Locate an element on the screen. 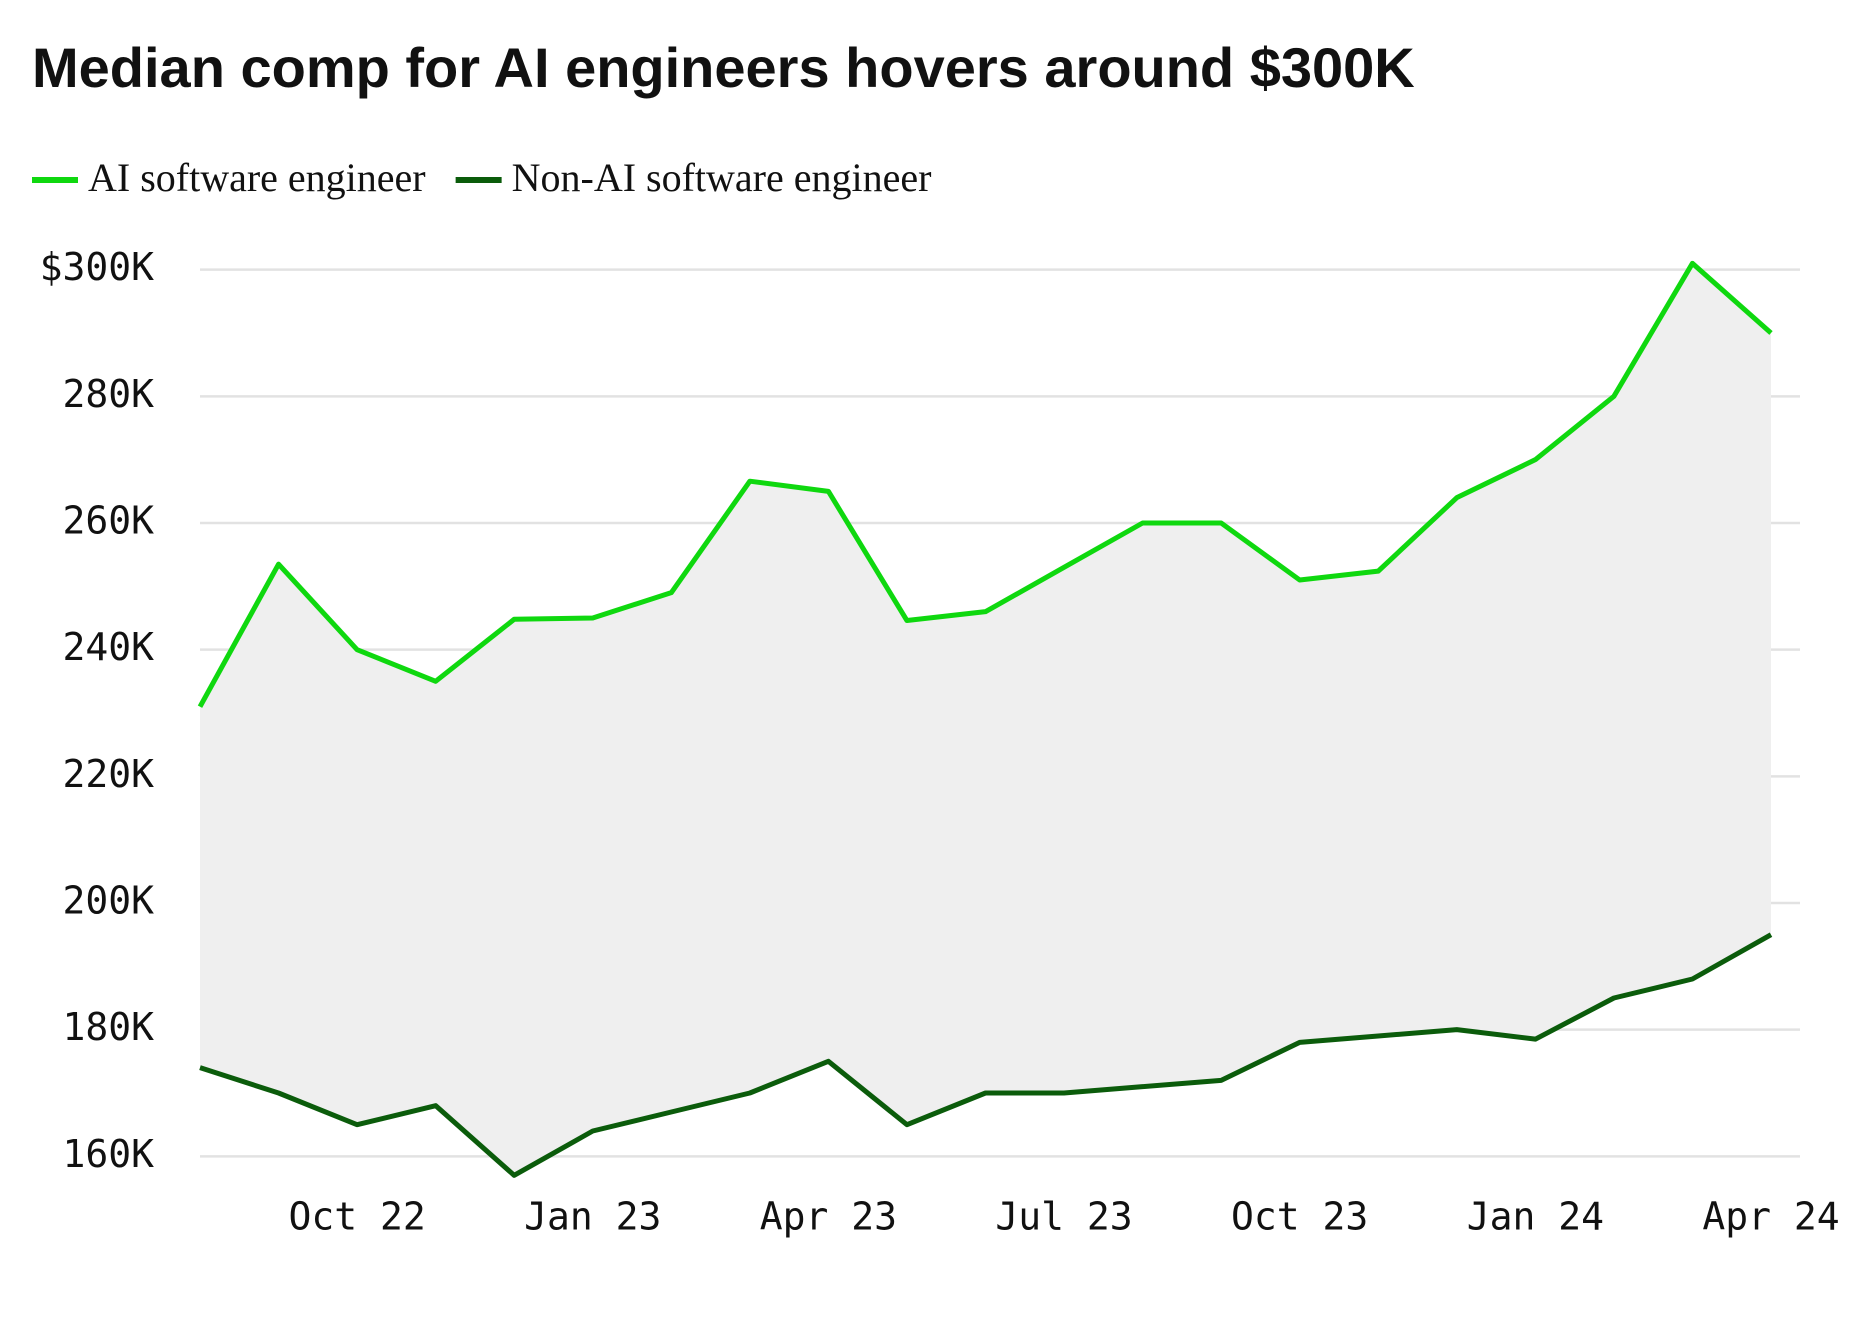  x-tick-label: Jul 23 is located at coordinates (1063, 1217).